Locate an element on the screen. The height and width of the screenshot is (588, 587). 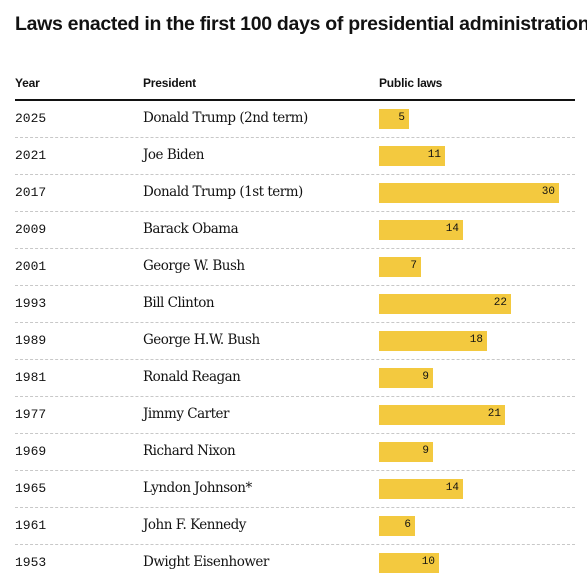
president-label: Donald Trump (2nd term) is located at coordinates (225, 118).